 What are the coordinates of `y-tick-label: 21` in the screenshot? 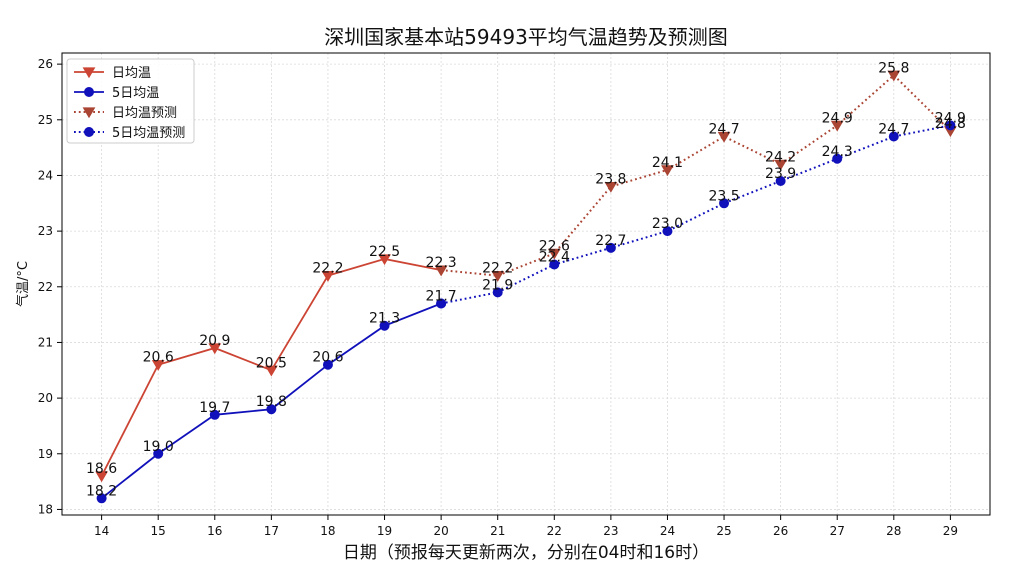 It's located at (45, 342).